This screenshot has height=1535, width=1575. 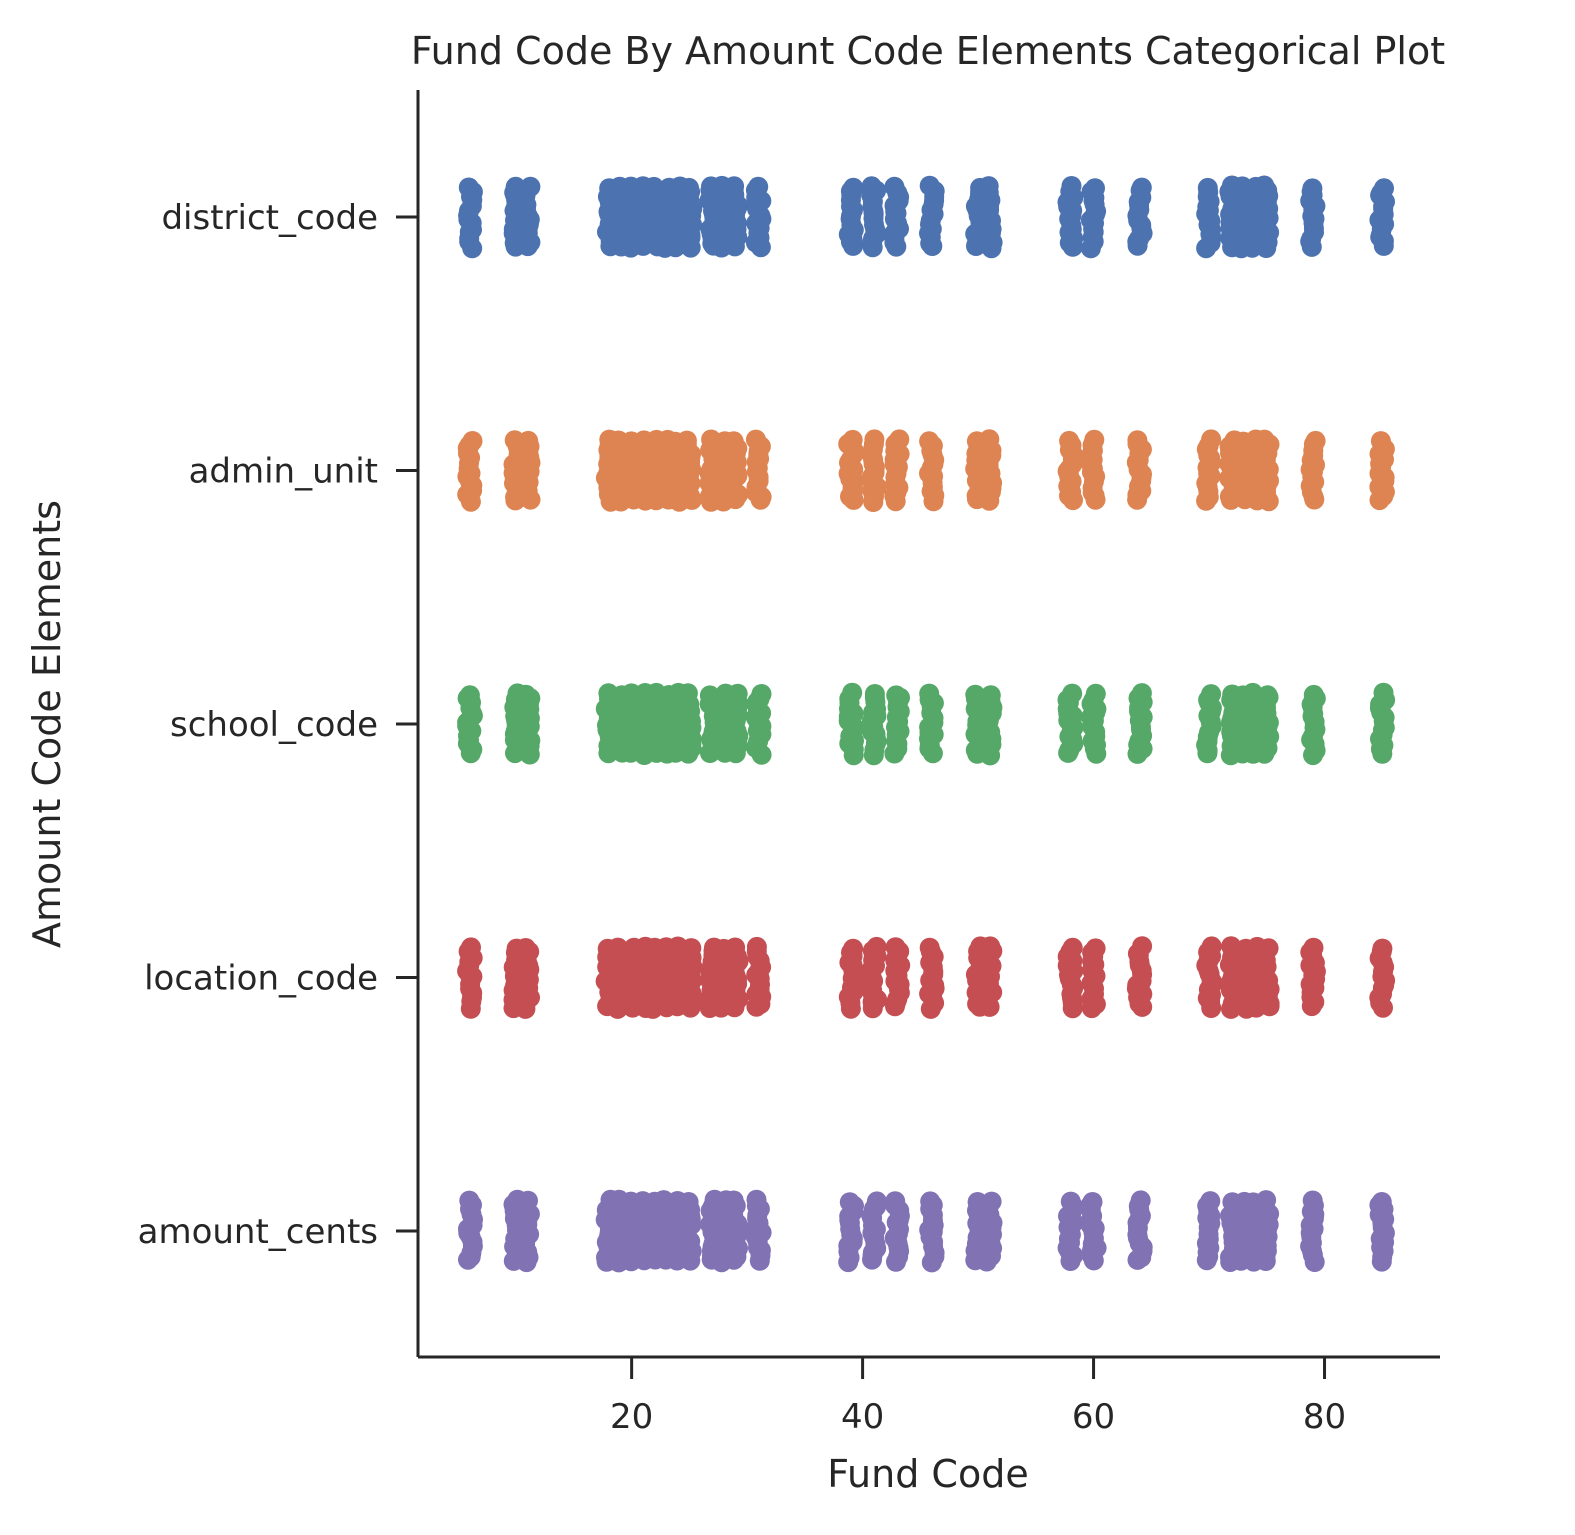 I want to click on x-axis-label: Fund Code, so click(x=927, y=1474).